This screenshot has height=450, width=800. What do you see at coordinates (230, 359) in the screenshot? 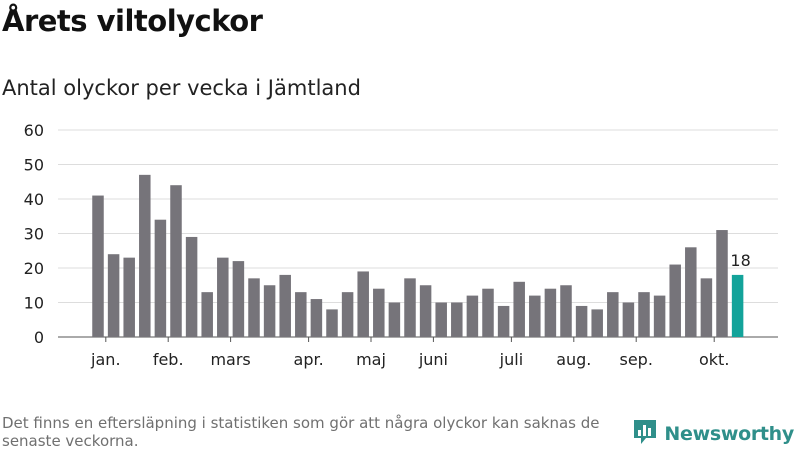
I see `x-tick-label: mars` at bounding box center [230, 359].